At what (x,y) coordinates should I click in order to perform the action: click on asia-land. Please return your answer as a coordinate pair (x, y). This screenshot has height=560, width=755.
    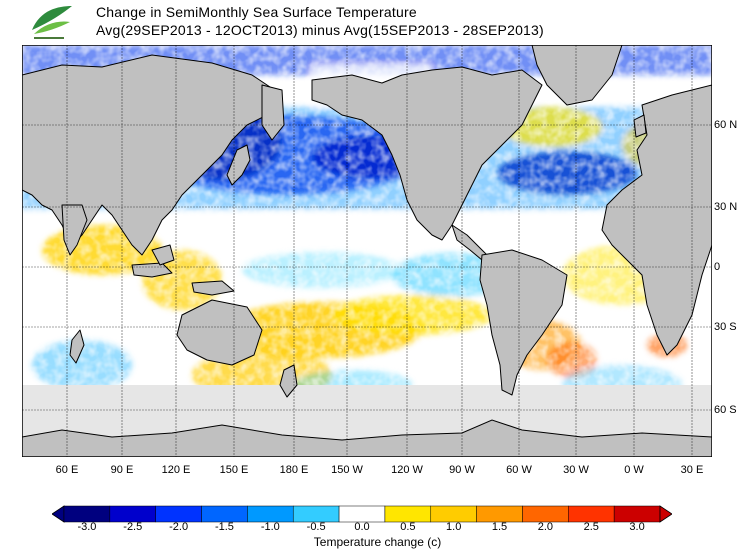
    Looking at the image, I should click on (152, 155).